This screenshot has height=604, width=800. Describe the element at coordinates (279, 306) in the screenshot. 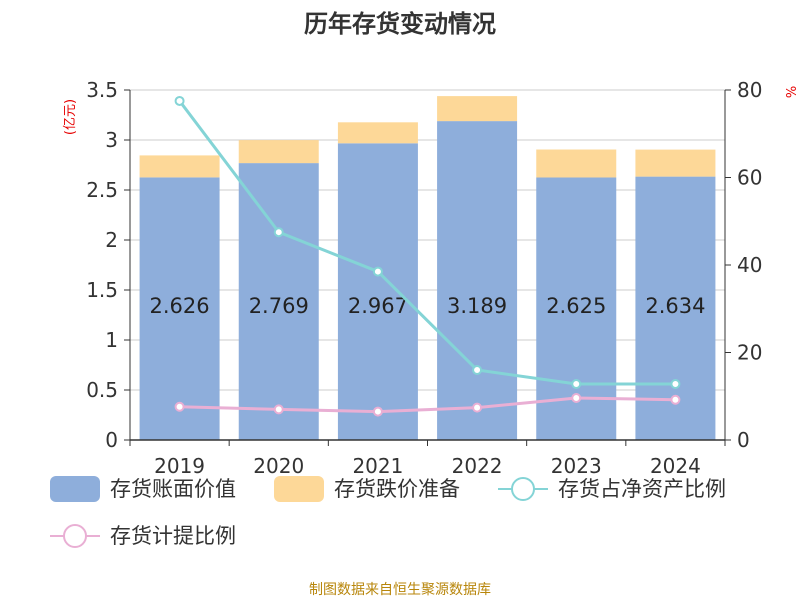

I see `bar-value-label: 2.769` at that location.